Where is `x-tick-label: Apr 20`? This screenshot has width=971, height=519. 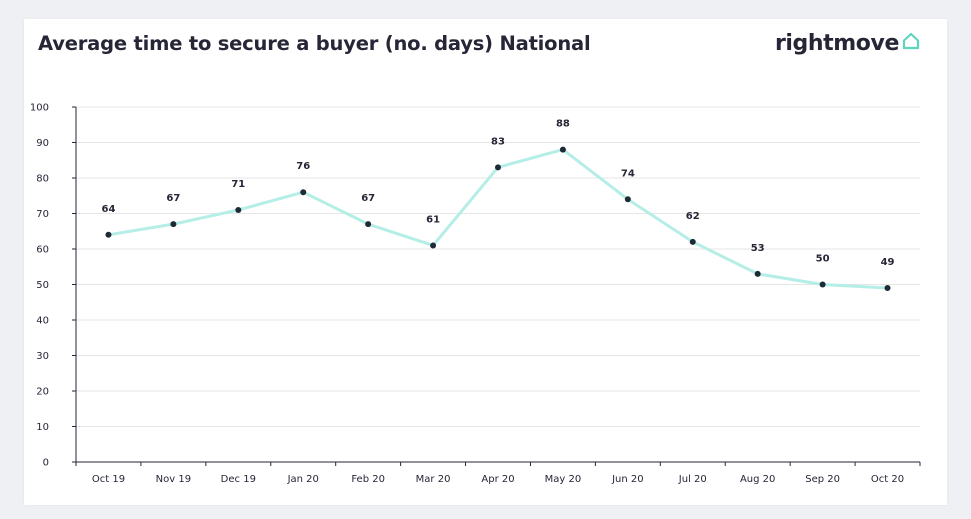
x-tick-label: Apr 20 is located at coordinates (497, 479).